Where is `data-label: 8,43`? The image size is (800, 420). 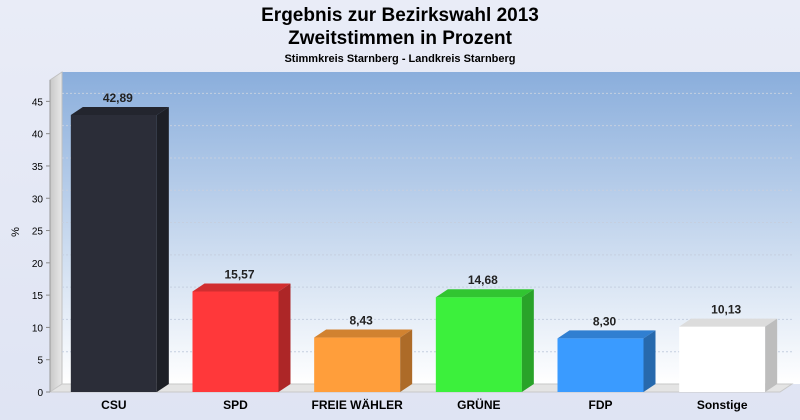 data-label: 8,43 is located at coordinates (361, 321).